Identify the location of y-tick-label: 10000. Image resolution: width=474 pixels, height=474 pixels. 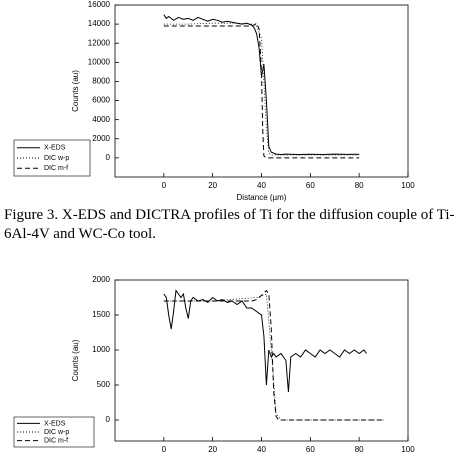
(99, 61).